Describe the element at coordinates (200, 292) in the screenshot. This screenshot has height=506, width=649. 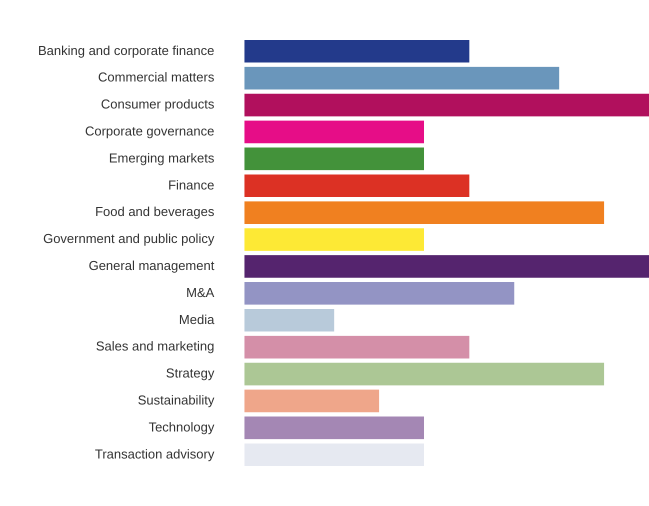
I see `y-tick-label: M&A` at that location.